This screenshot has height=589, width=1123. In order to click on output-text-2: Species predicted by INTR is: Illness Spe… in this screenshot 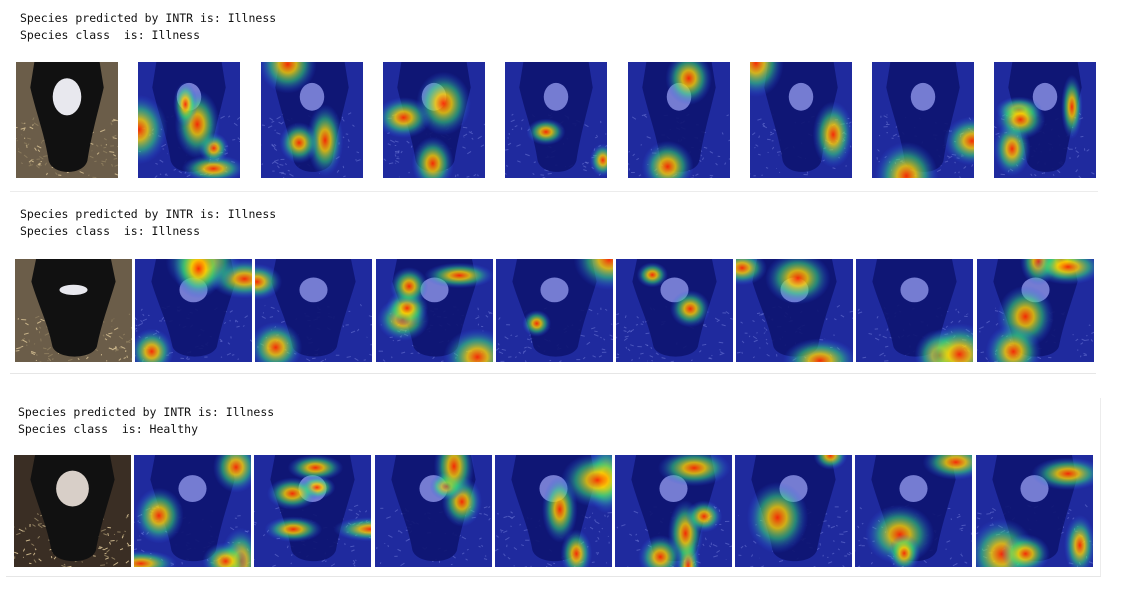, I will do `click(148, 223)`.